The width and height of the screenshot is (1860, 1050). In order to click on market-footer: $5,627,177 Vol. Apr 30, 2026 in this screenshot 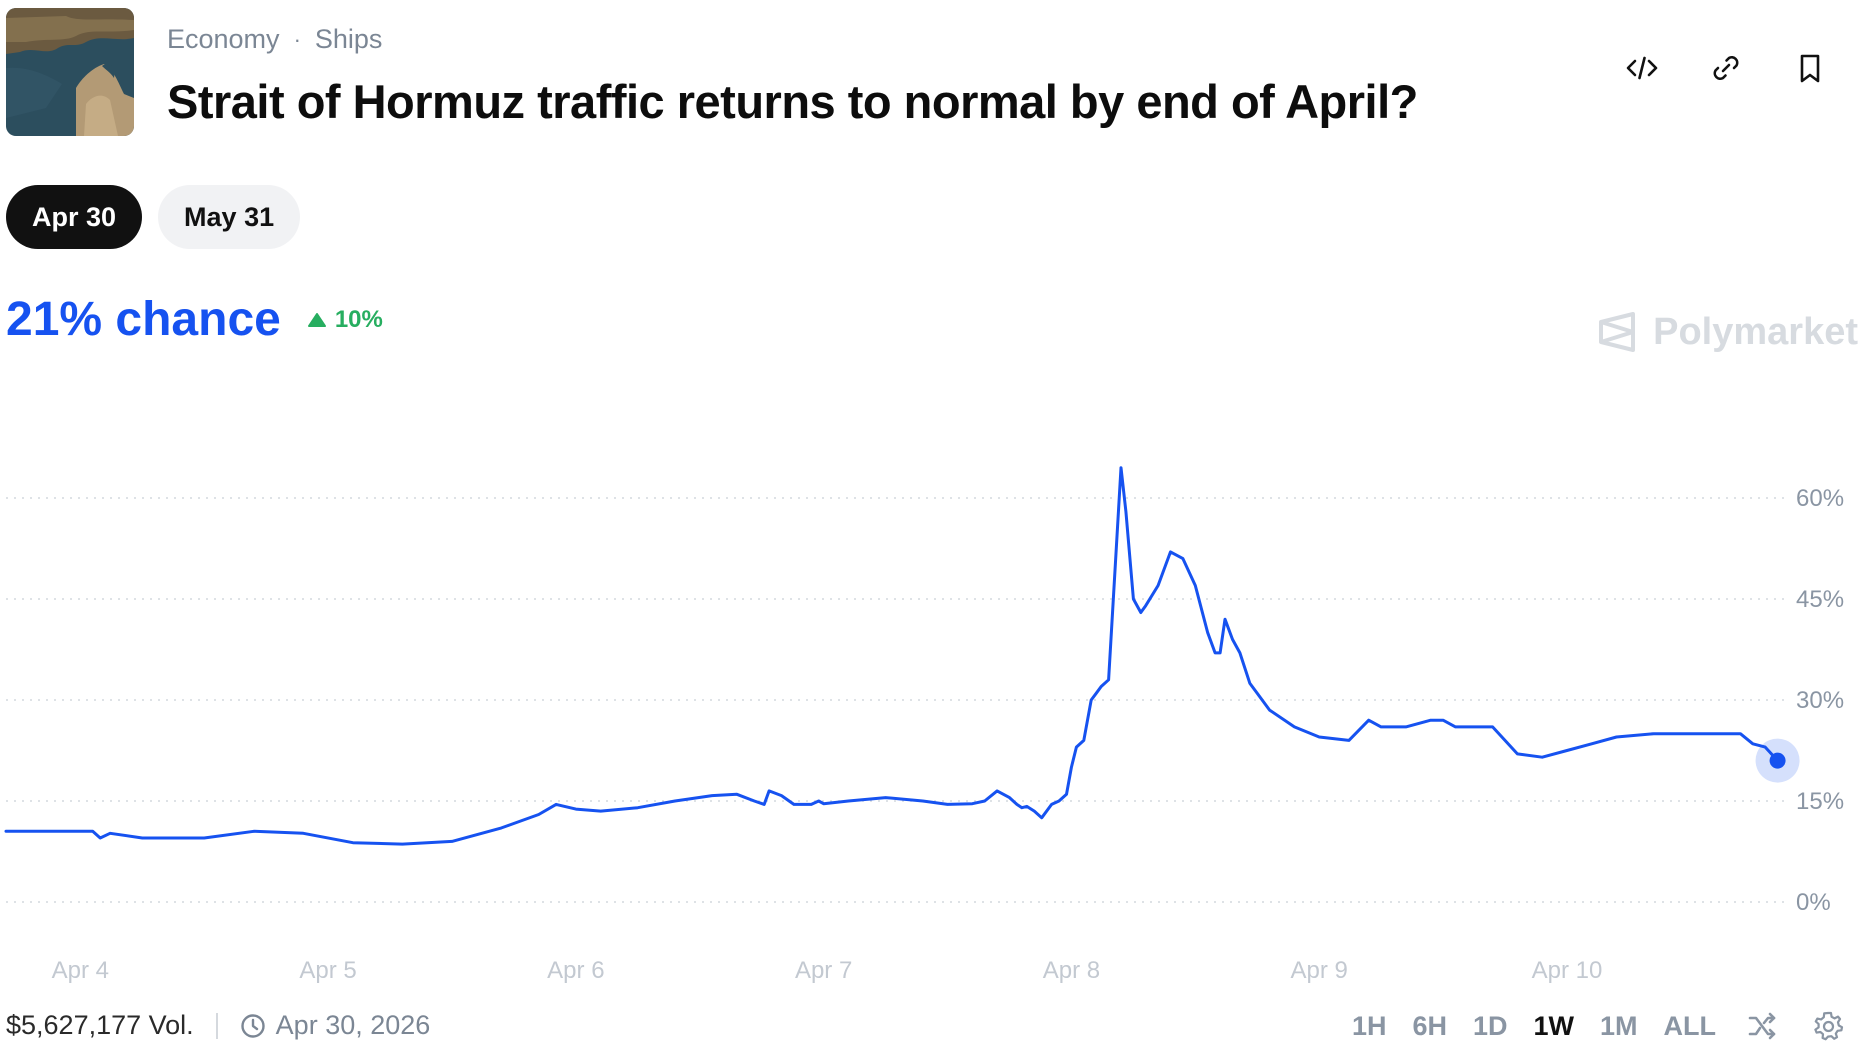, I will do `click(218, 1025)`.